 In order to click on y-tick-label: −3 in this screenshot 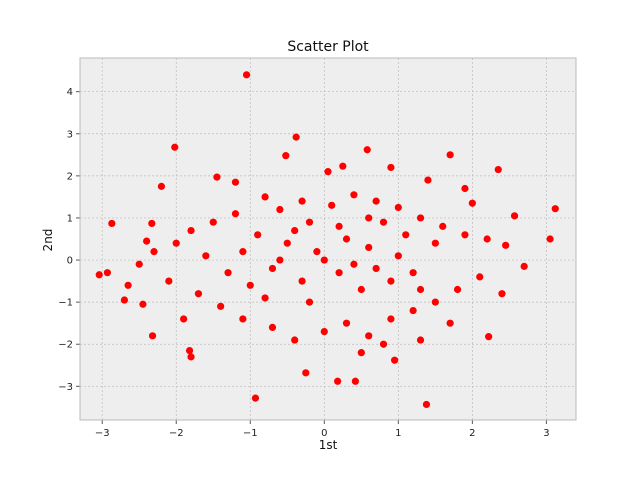, I will do `click(65, 387)`.